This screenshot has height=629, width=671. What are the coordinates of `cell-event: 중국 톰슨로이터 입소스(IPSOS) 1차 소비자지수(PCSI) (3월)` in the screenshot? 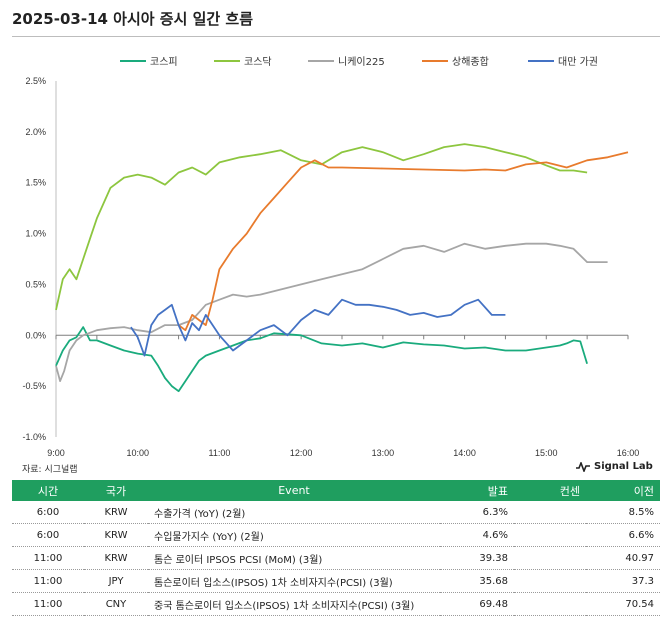 It's located at (294, 604).